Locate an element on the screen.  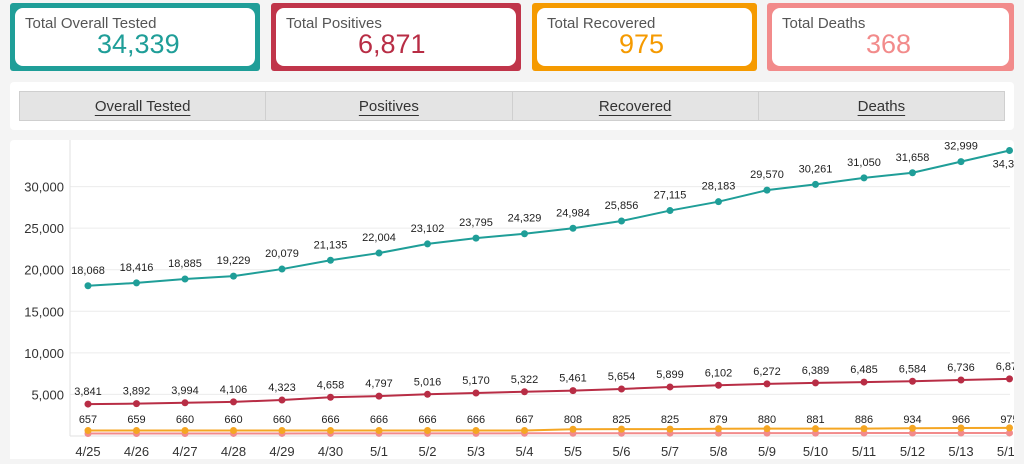
data-label: 24,329 is located at coordinates (525, 219).